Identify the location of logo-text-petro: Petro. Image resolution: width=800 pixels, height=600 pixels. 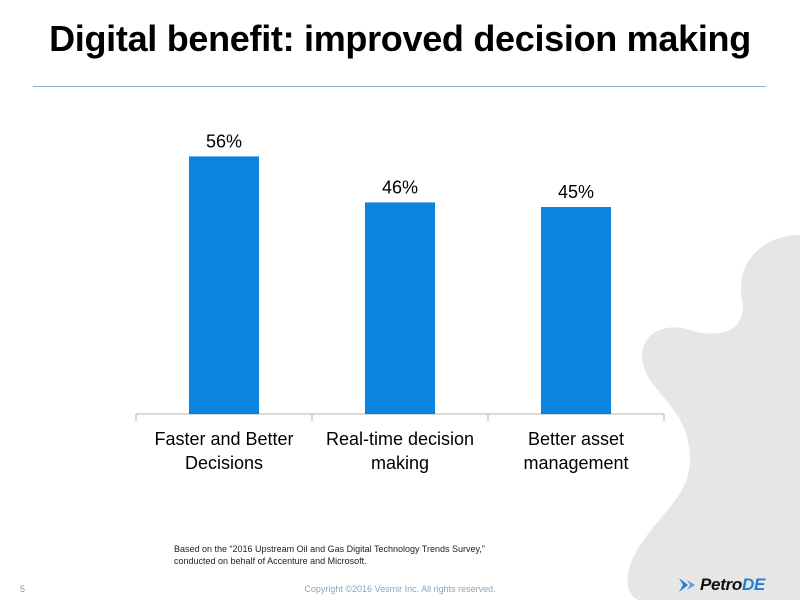
(721, 584).